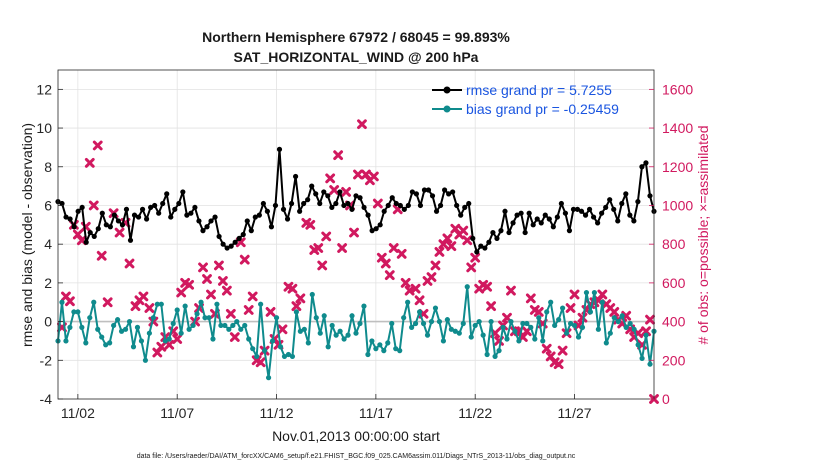 The height and width of the screenshot is (470, 830). What do you see at coordinates (542, 109) in the screenshot?
I see `legend-bias-label: bias grand pr = -0.25459` at bounding box center [542, 109].